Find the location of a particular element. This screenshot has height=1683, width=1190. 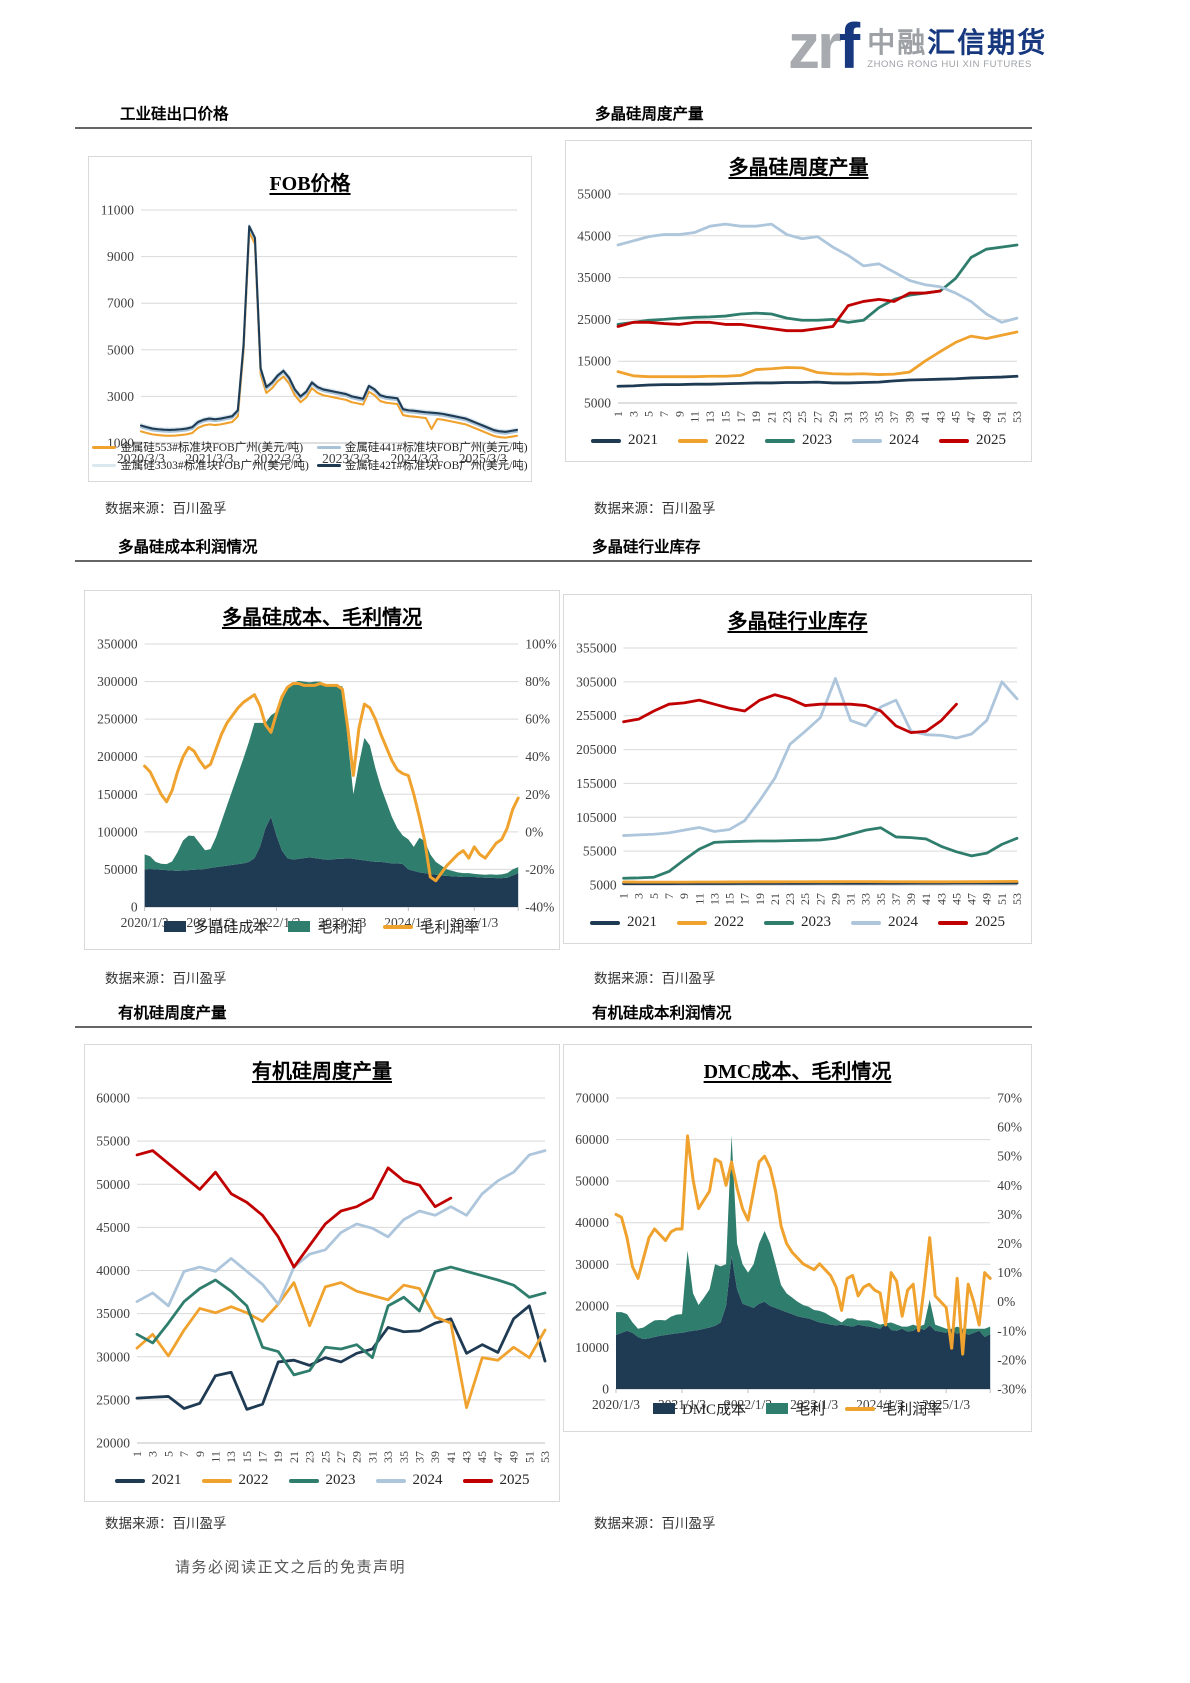

polysilicon-weekly-output-legend: 2021 2022 2023 2024 2025 is located at coordinates (798, 444).